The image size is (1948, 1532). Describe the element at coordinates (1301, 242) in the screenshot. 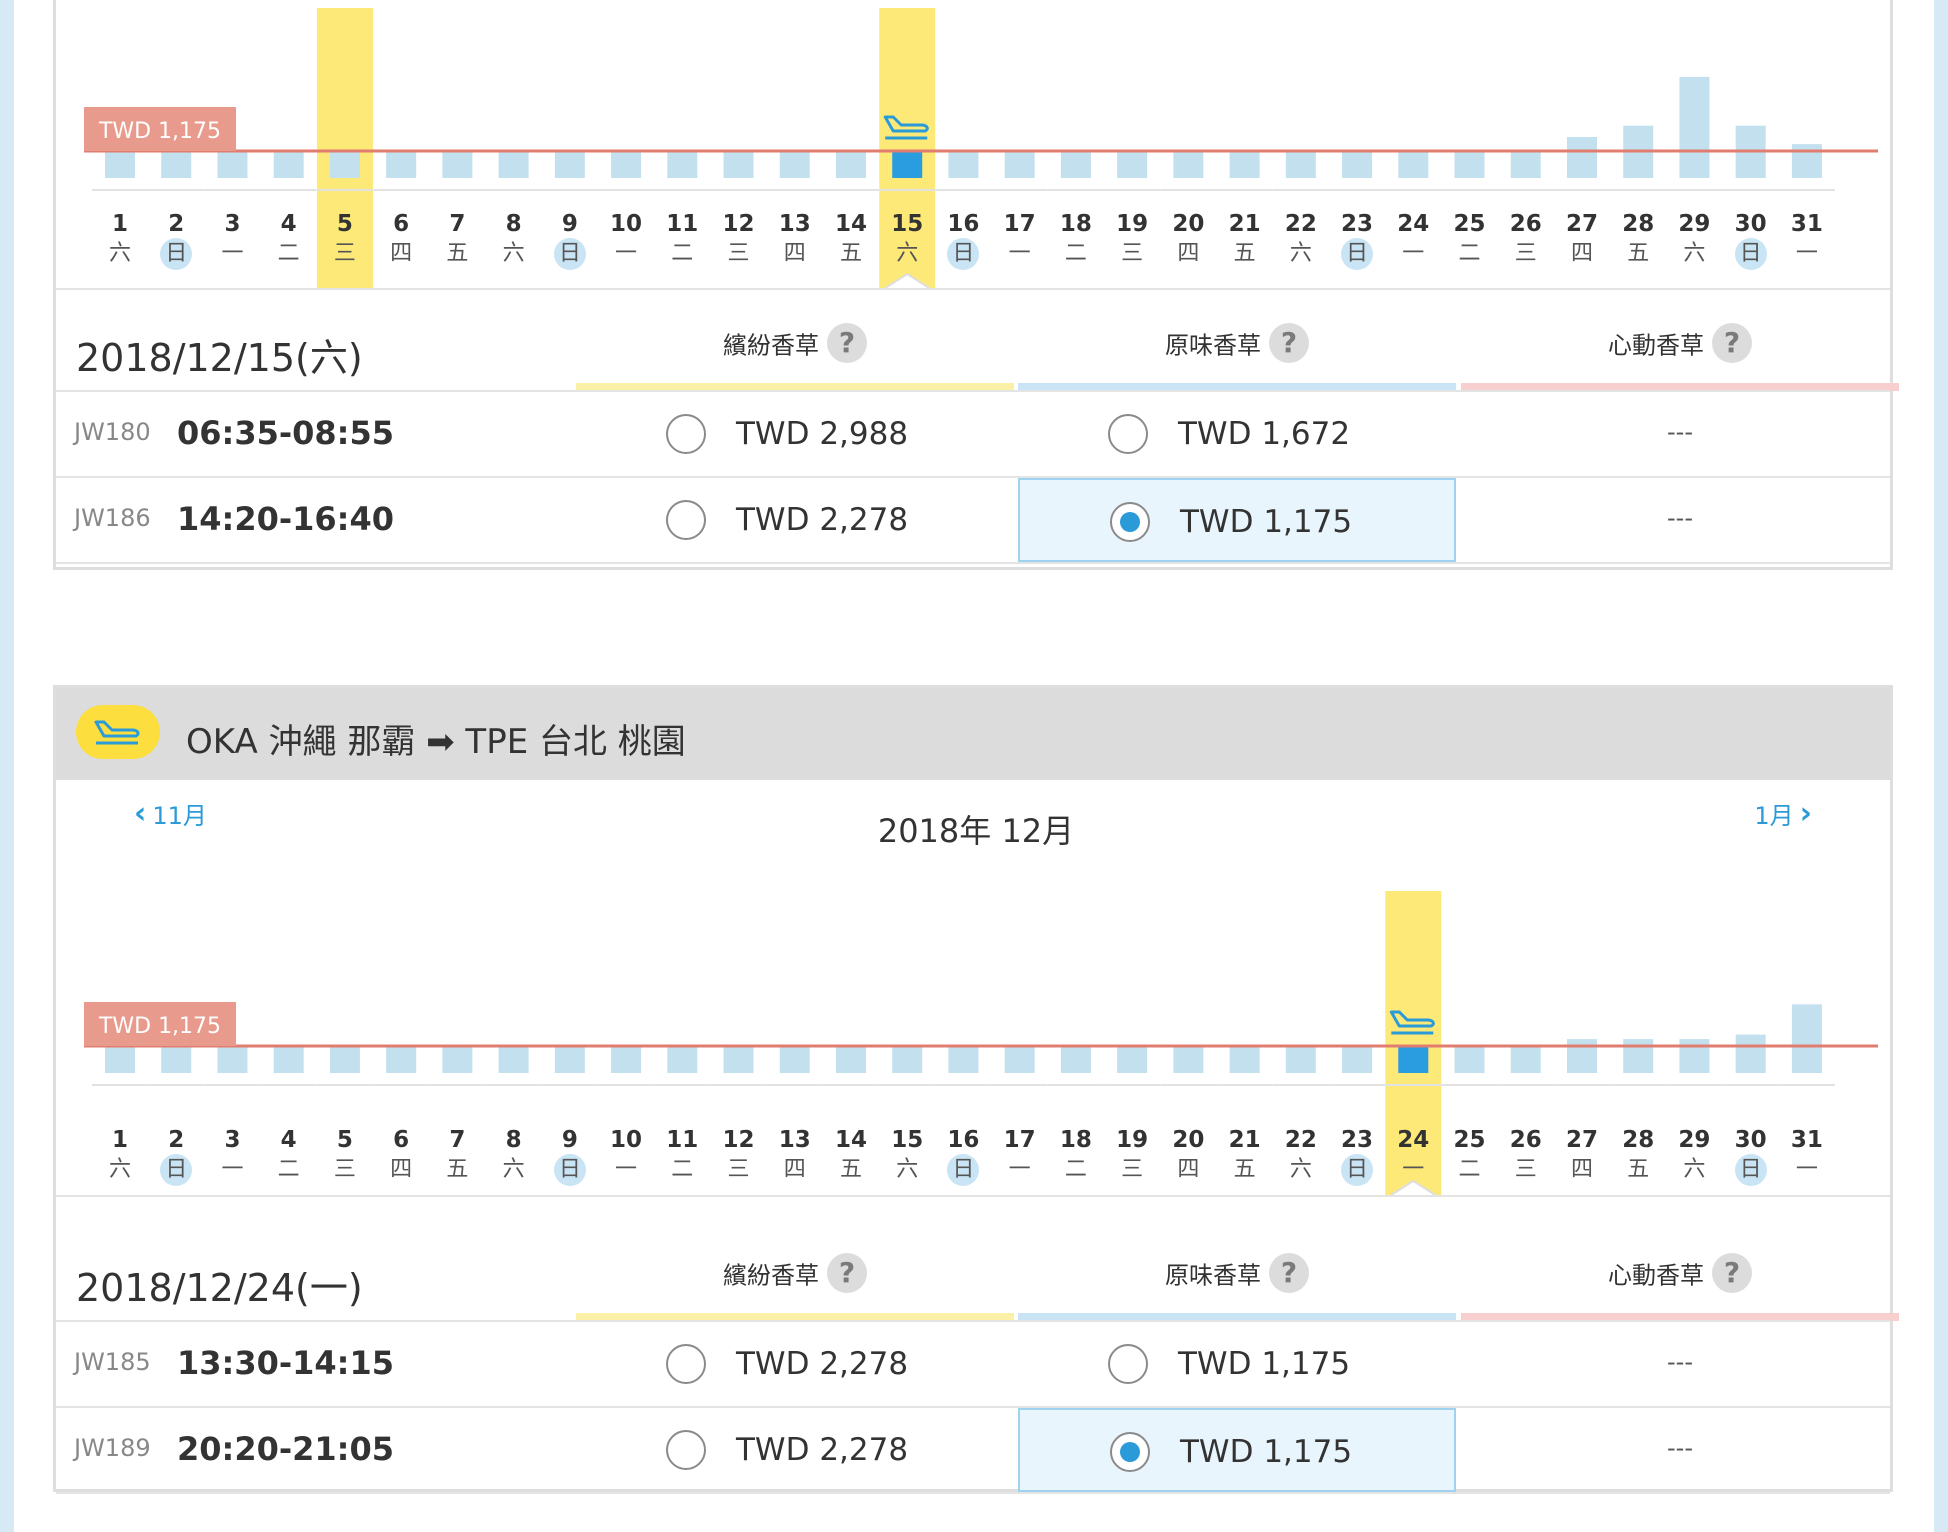

I see `day-cell-22: 22 六` at that location.